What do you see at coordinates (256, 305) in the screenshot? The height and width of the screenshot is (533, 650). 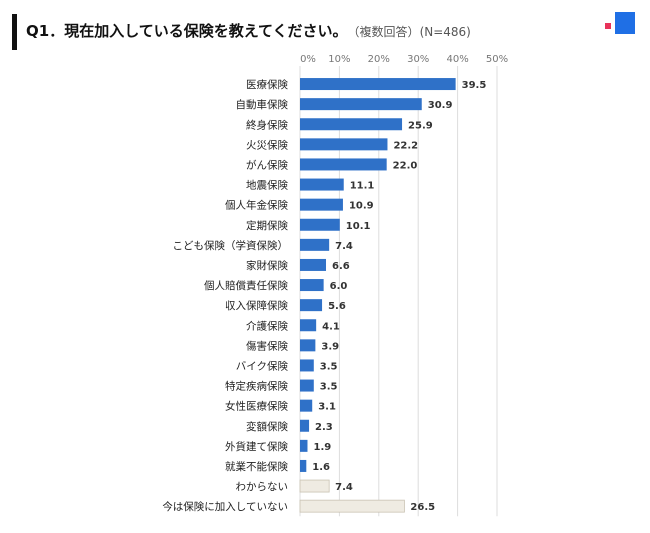 I see `category-label: 収入保障保険` at bounding box center [256, 305].